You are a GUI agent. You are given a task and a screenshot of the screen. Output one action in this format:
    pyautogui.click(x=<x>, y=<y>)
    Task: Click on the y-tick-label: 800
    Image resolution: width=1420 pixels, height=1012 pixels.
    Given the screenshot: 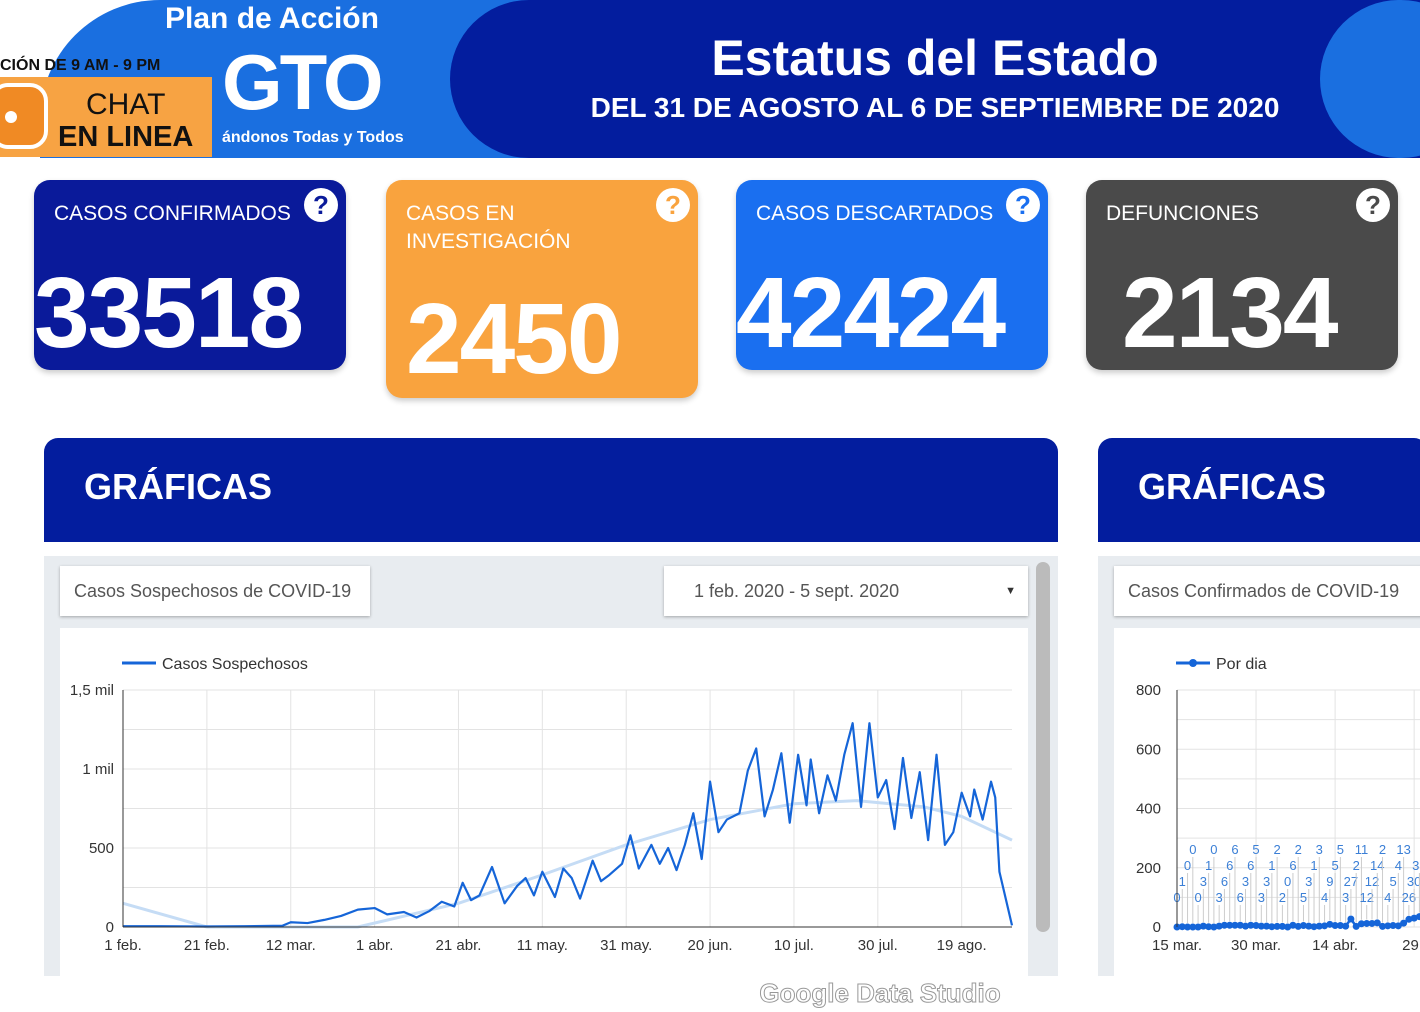 What is the action you would take?
    pyautogui.click(x=1148, y=690)
    